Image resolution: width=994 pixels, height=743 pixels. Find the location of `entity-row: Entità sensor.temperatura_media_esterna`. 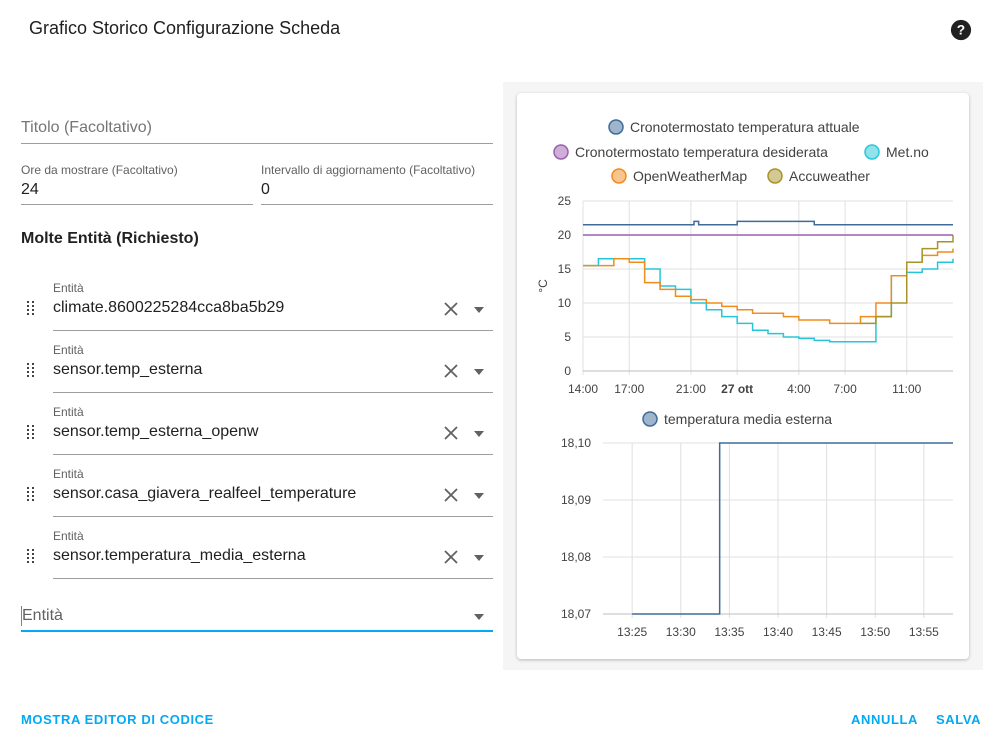

entity-row: Entità sensor.temperatura_media_esterna is located at coordinates (257, 553).